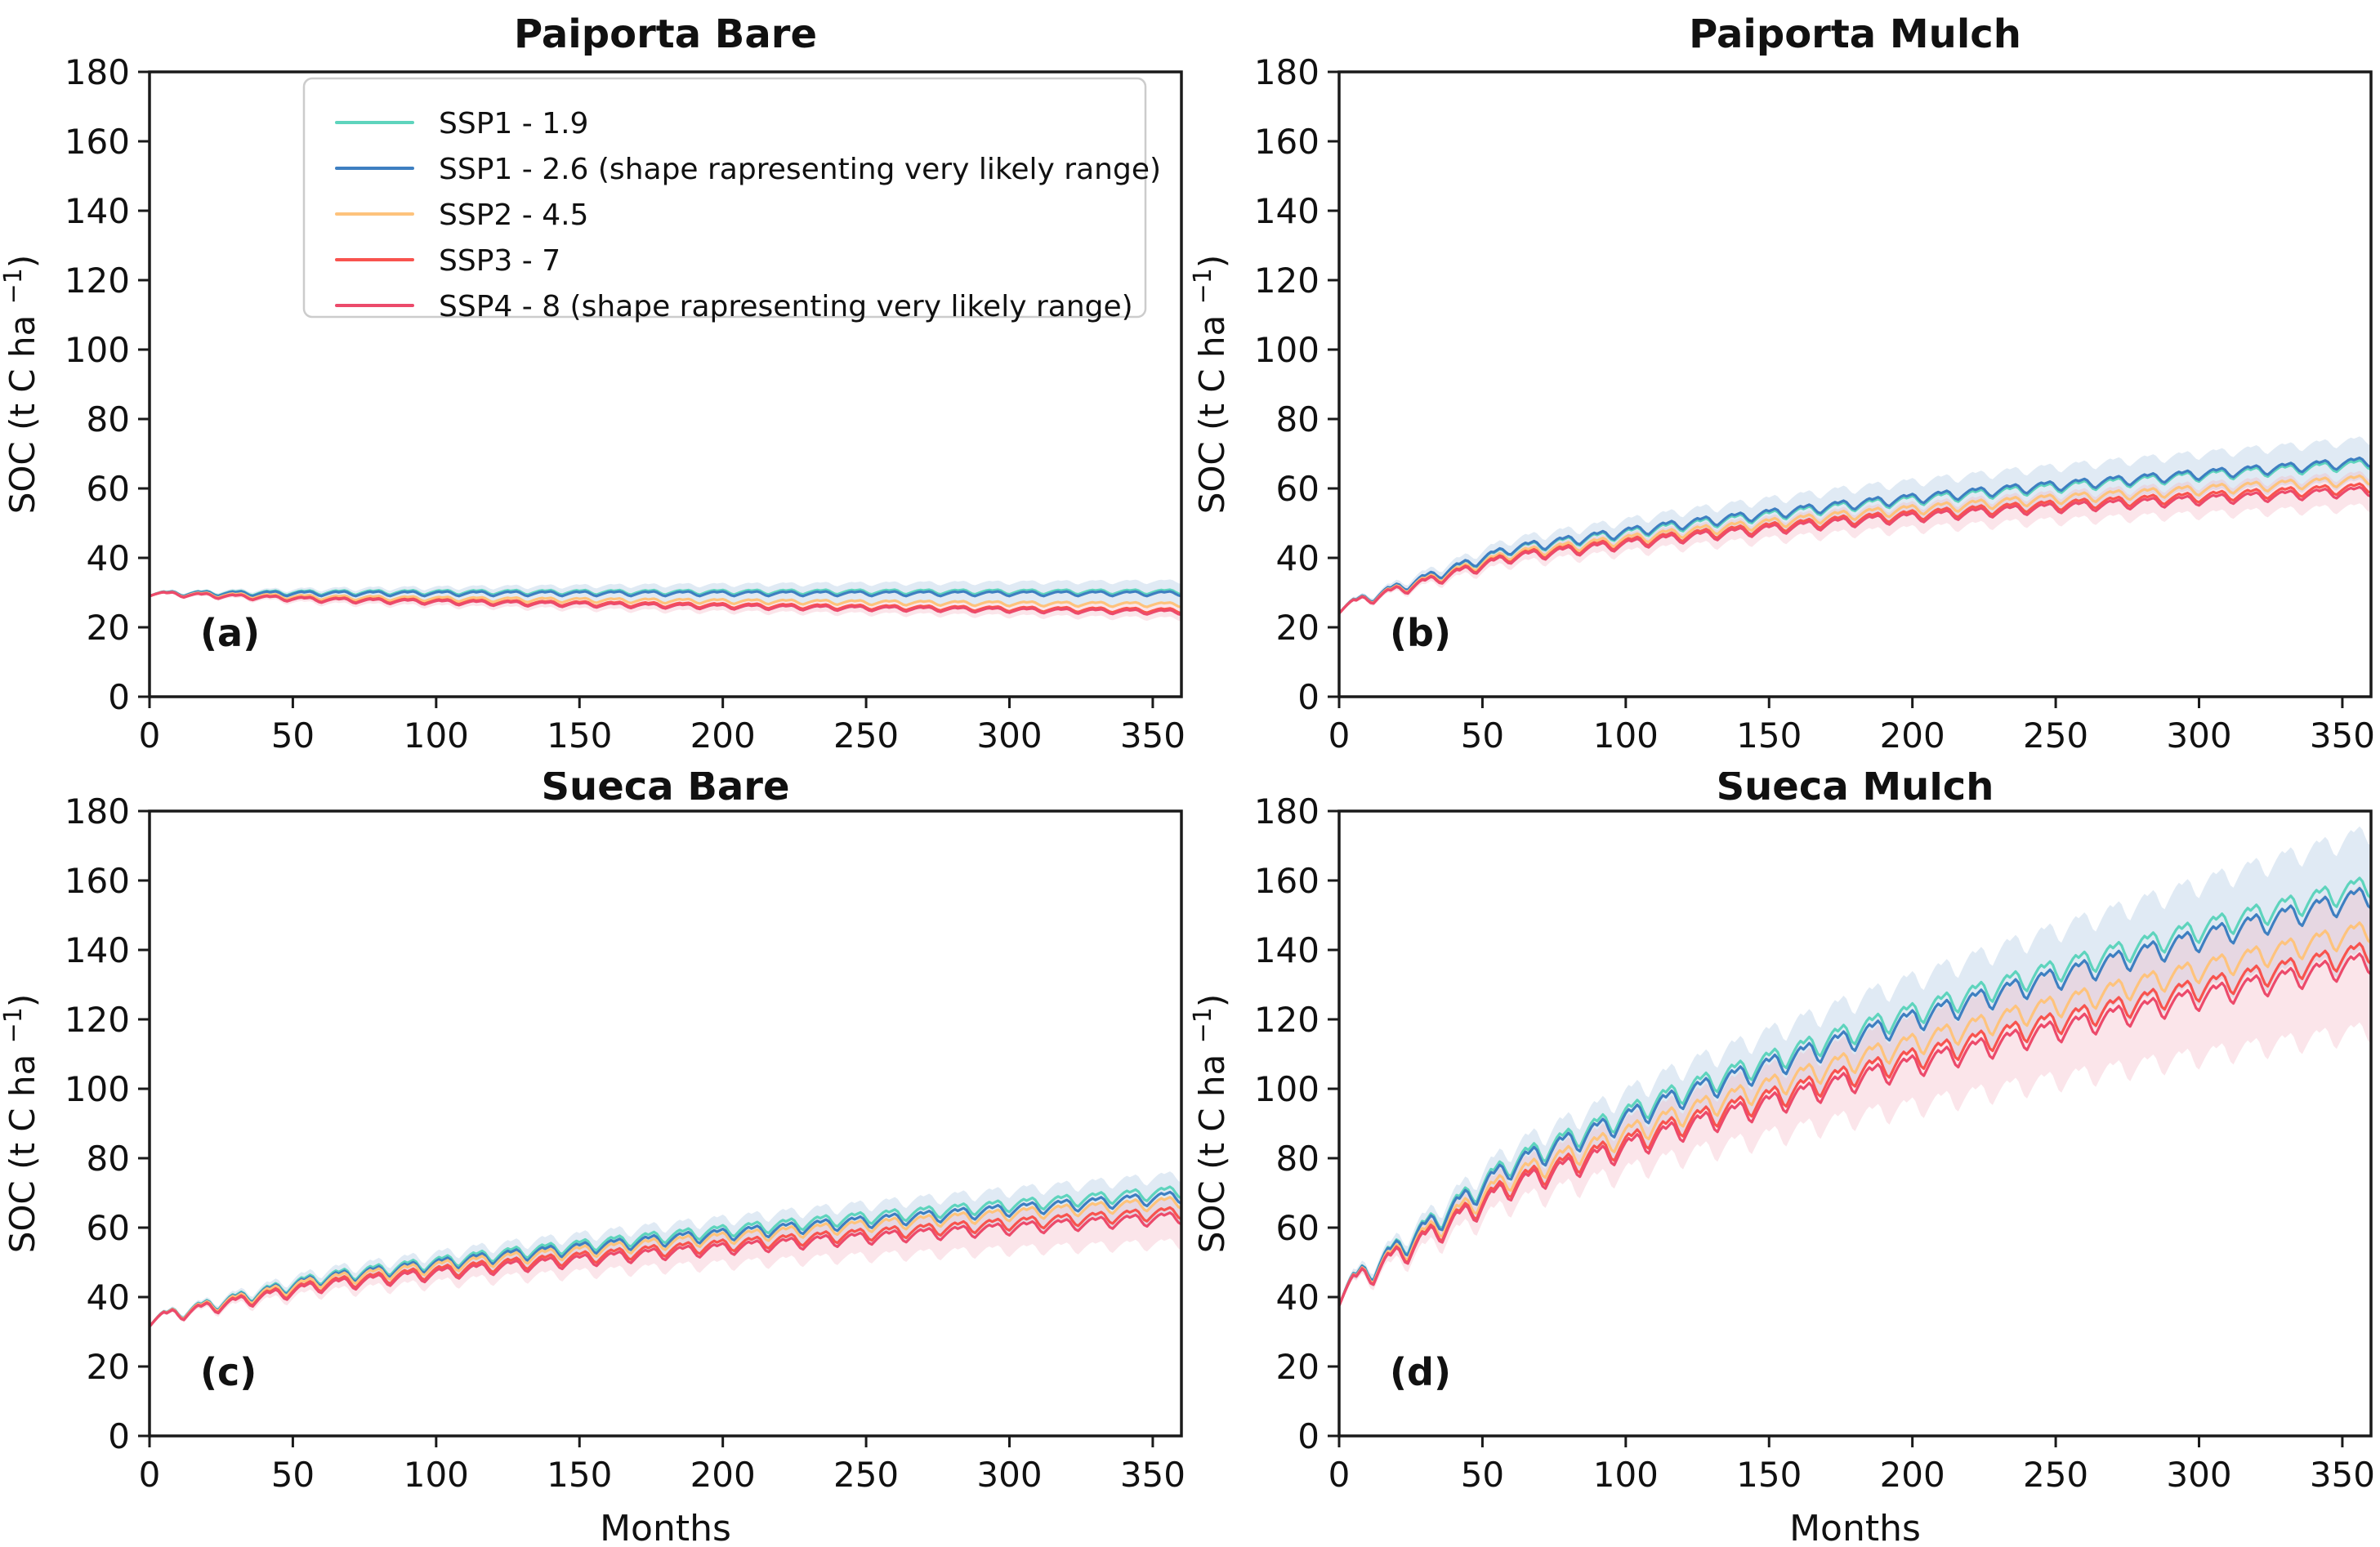  What do you see at coordinates (1855, 34) in the screenshot?
I see `panel-title: Paiporta Mulch` at bounding box center [1855, 34].